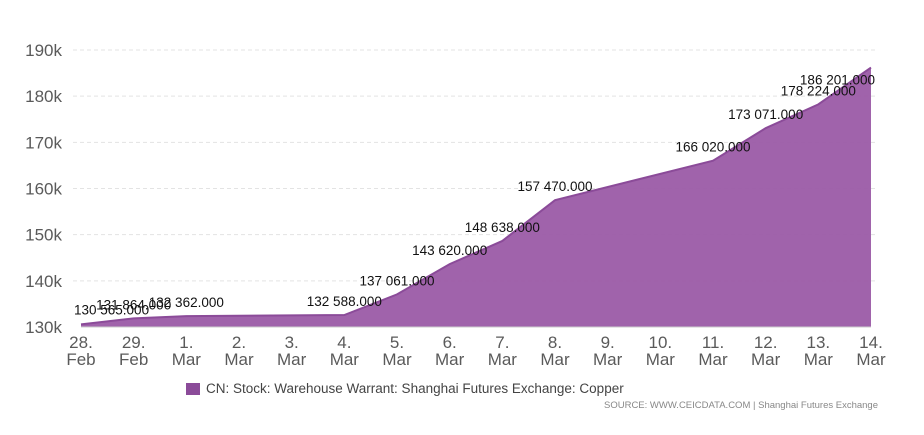 Image resolution: width=924 pixels, height=435 pixels. Describe the element at coordinates (502, 227) in the screenshot. I see `data-label: 148 638.000` at that location.